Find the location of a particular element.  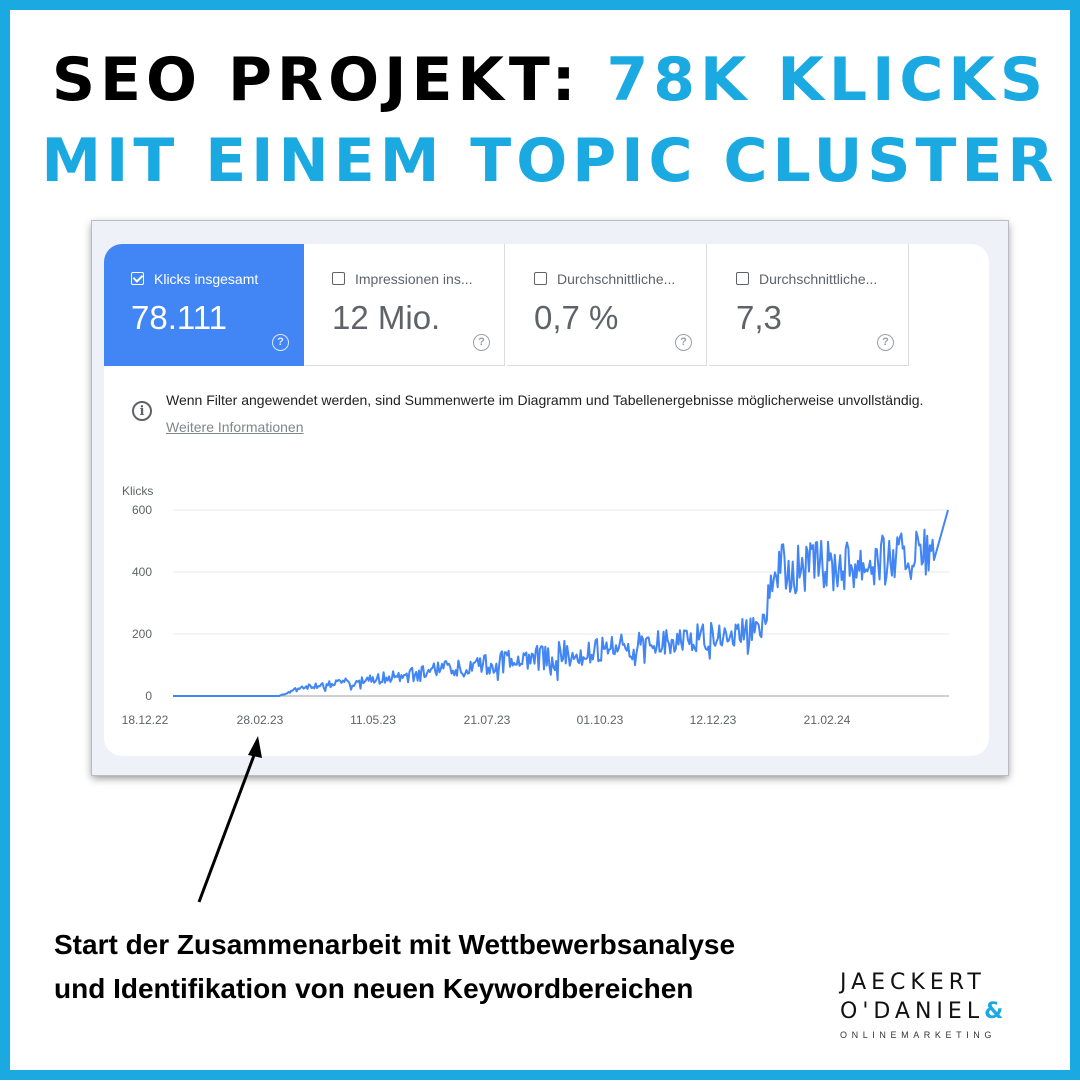

x-tick-label: 28.02.23 is located at coordinates (260, 720).